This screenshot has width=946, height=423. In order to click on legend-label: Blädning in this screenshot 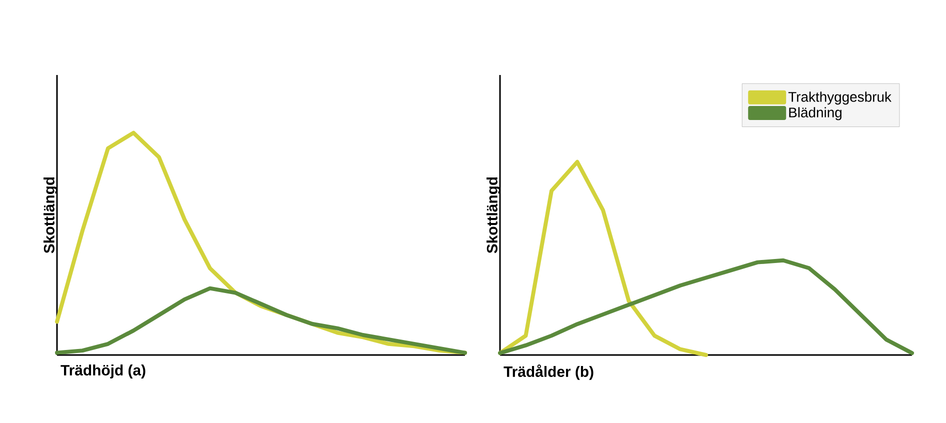, I will do `click(815, 113)`.